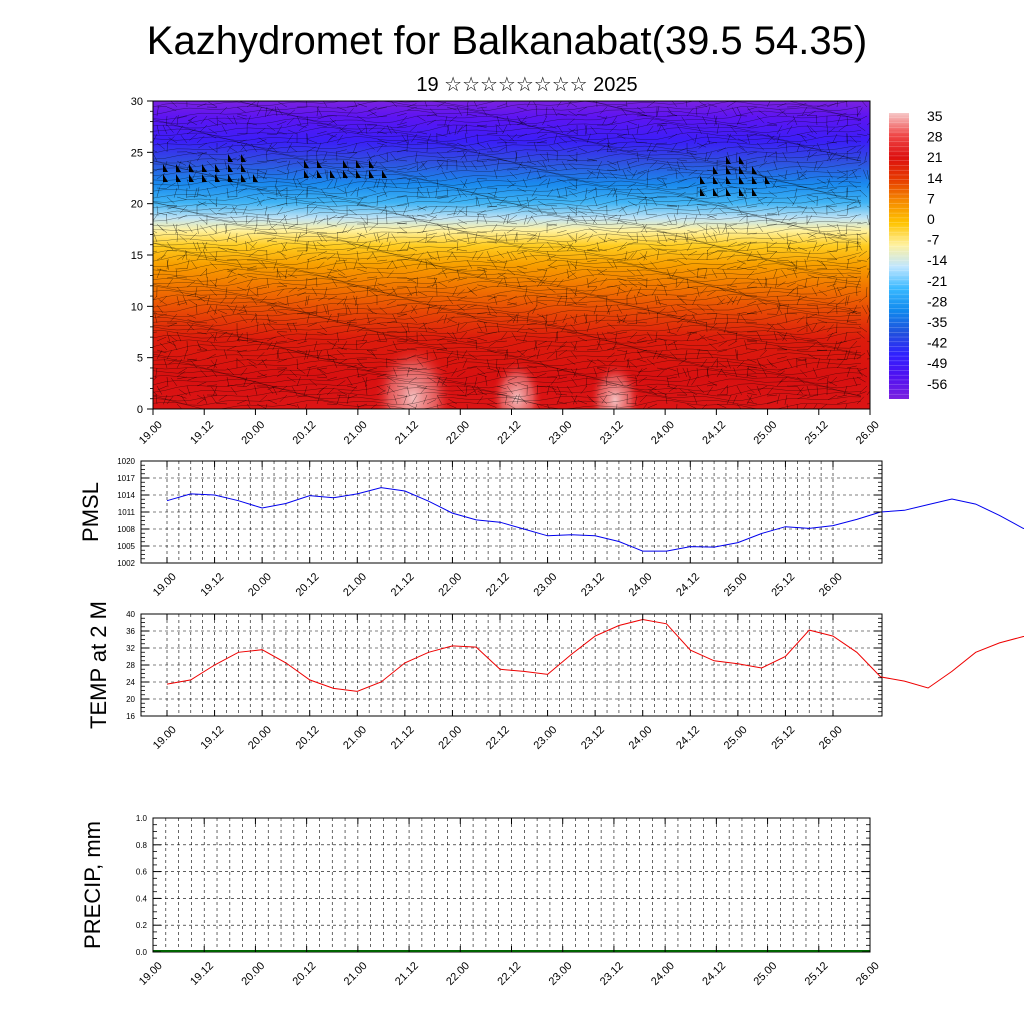 The image size is (1024, 1024). What do you see at coordinates (507, 237) in the screenshot?
I see `isotherm` at bounding box center [507, 237].